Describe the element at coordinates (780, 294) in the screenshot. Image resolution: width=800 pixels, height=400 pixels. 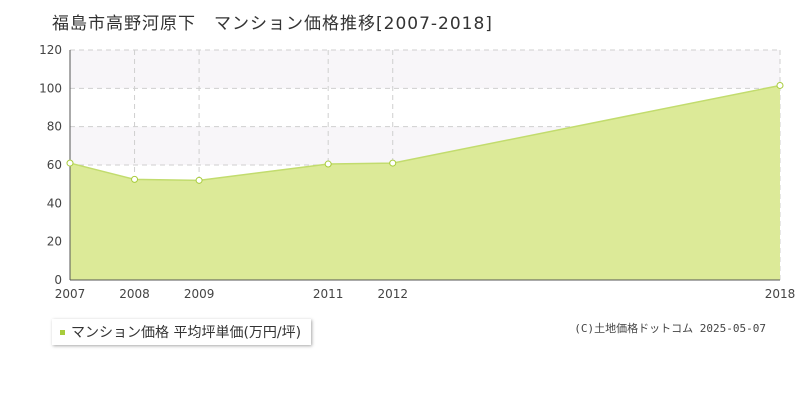
I see `x-tick-label: 2018` at that location.